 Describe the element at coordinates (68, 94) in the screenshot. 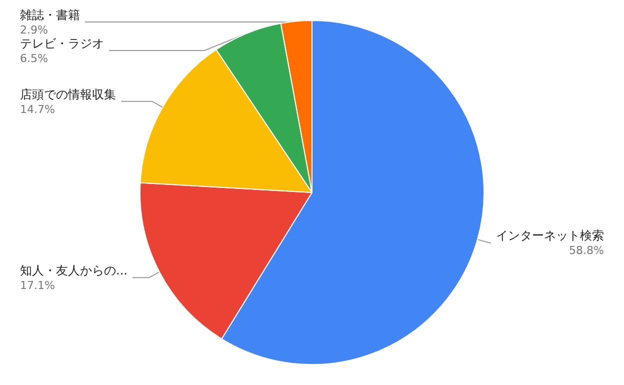

I see `slice-label: 店頭での情報収集` at that location.